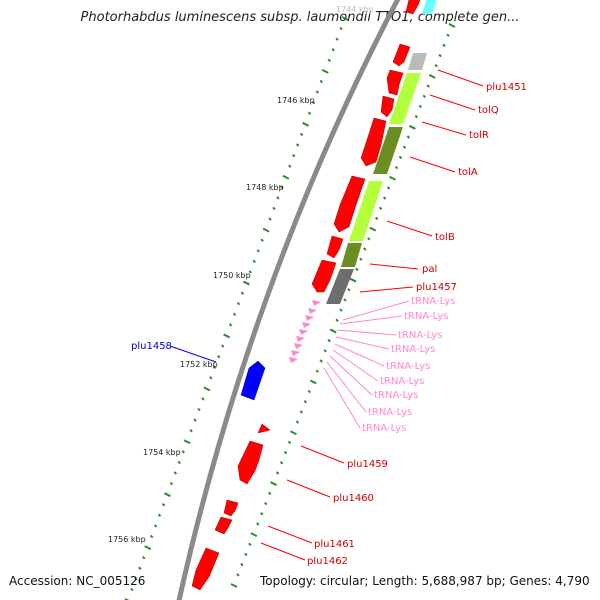 The height and width of the screenshot is (600, 600). I want to click on gene-arrow-plu1457, so click(324, 276).